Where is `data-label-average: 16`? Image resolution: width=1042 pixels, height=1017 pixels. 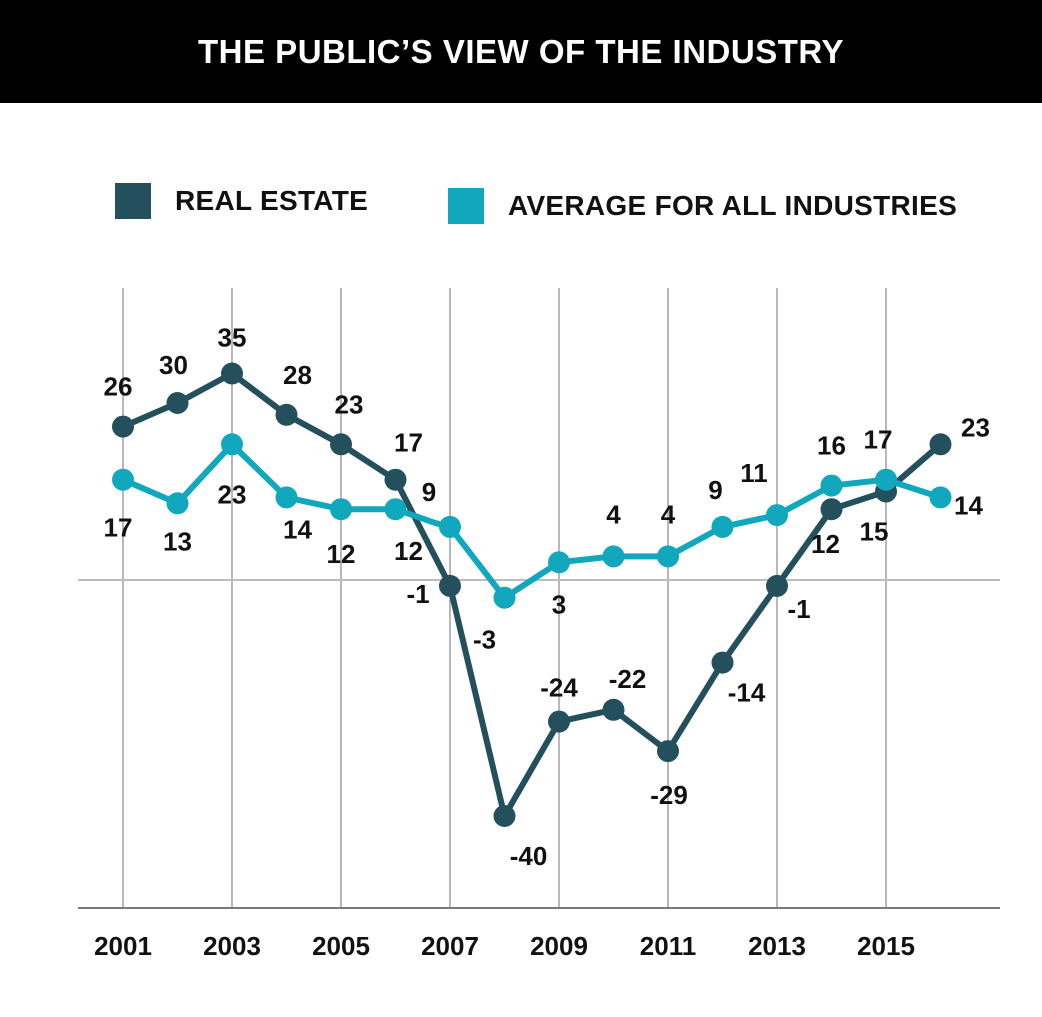 data-label-average: 16 is located at coordinates (831, 446).